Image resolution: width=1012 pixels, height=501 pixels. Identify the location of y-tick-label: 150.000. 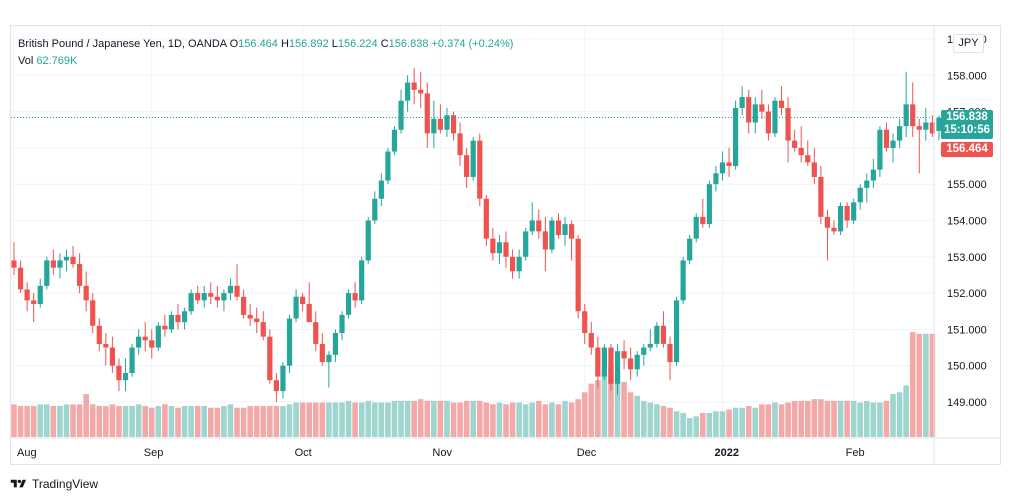
(967, 367).